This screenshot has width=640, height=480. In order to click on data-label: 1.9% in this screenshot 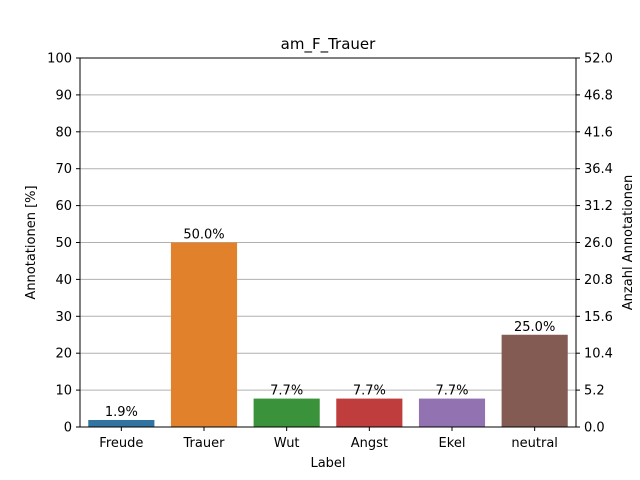, I will do `click(121, 412)`.